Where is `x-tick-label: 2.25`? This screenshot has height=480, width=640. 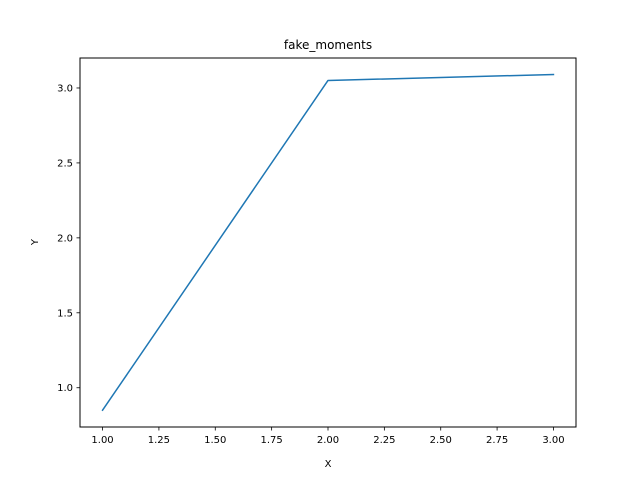
x-tick-label: 2.25 is located at coordinates (384, 440).